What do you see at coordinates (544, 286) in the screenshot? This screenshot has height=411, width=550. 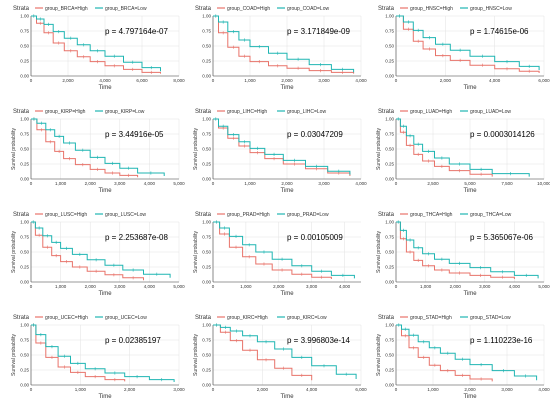 I see `x-tick-label: 5,000` at bounding box center [544, 286].